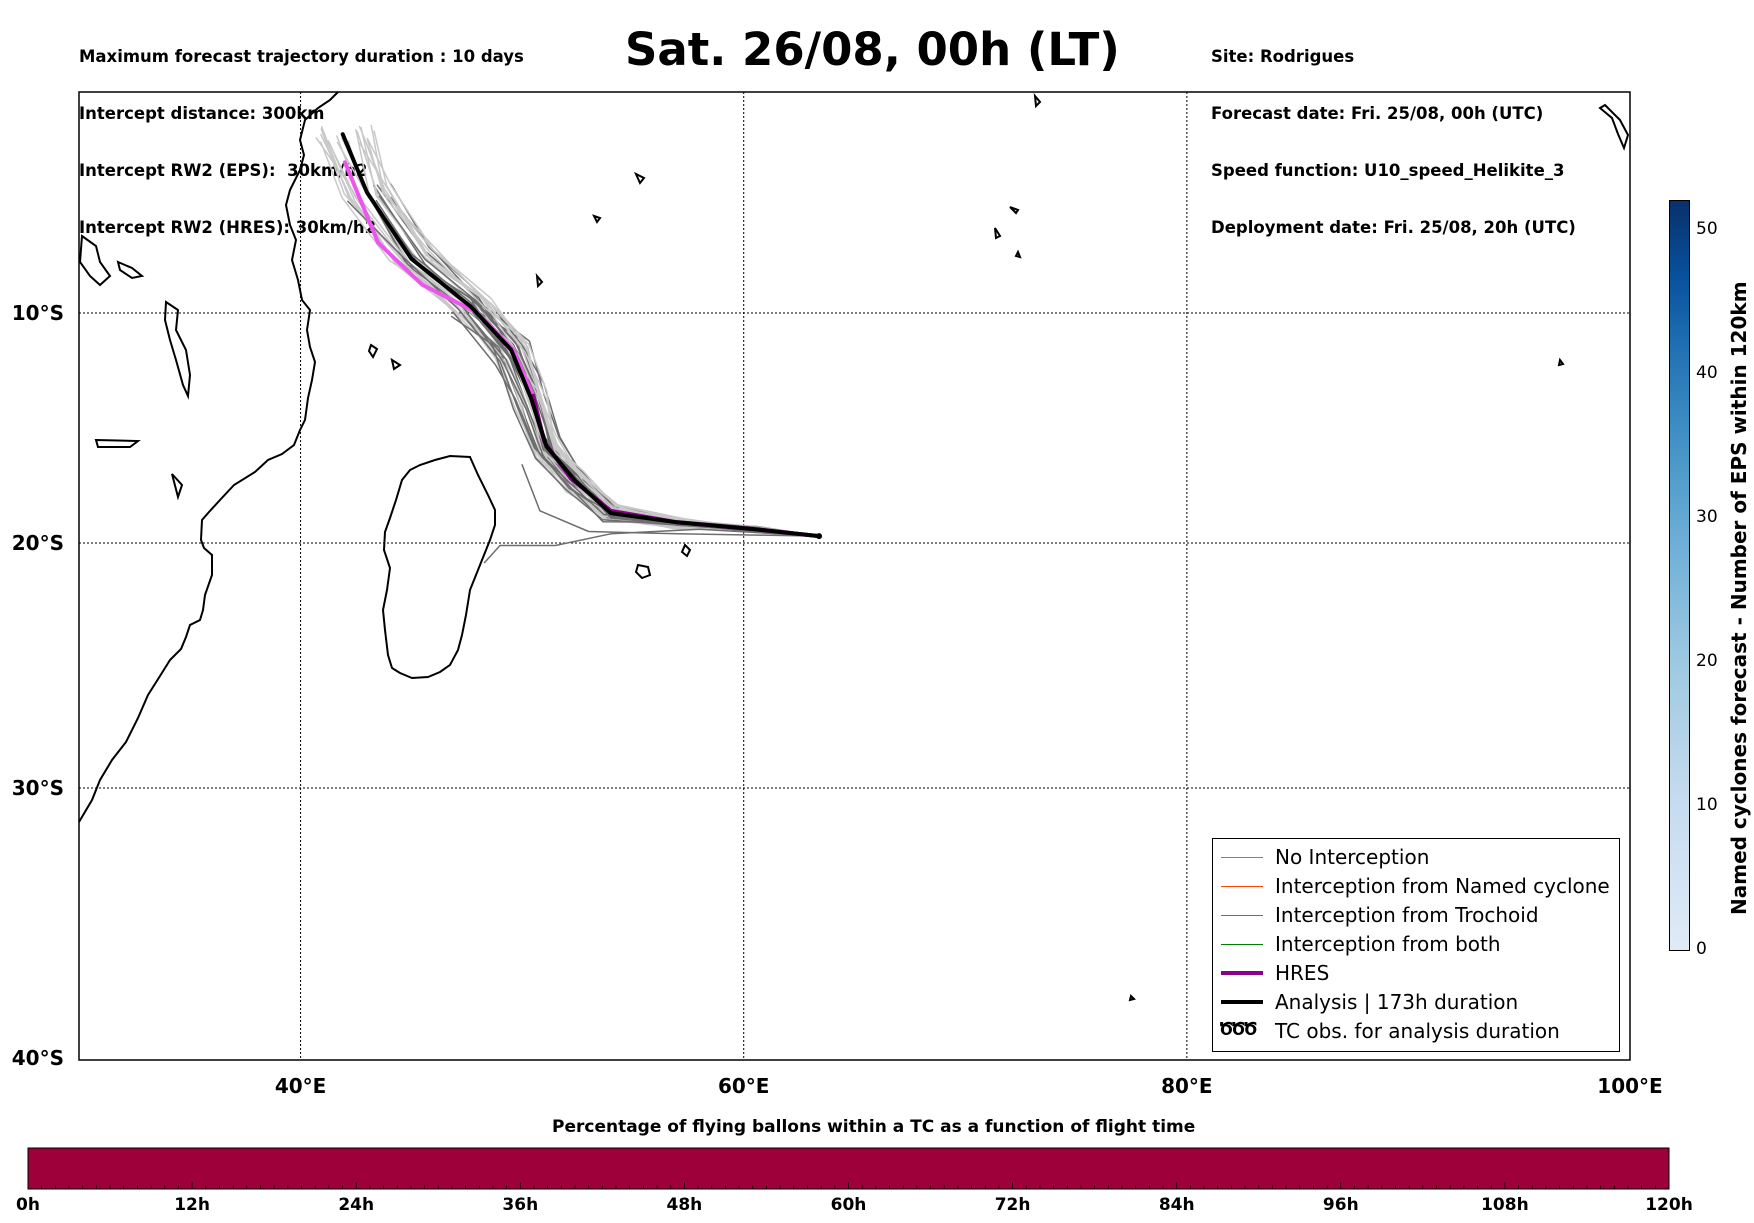 The image size is (1754, 1223). Describe the element at coordinates (1013, 1205) in the screenshot. I see `flight-time-tick-label: 72h` at that location.